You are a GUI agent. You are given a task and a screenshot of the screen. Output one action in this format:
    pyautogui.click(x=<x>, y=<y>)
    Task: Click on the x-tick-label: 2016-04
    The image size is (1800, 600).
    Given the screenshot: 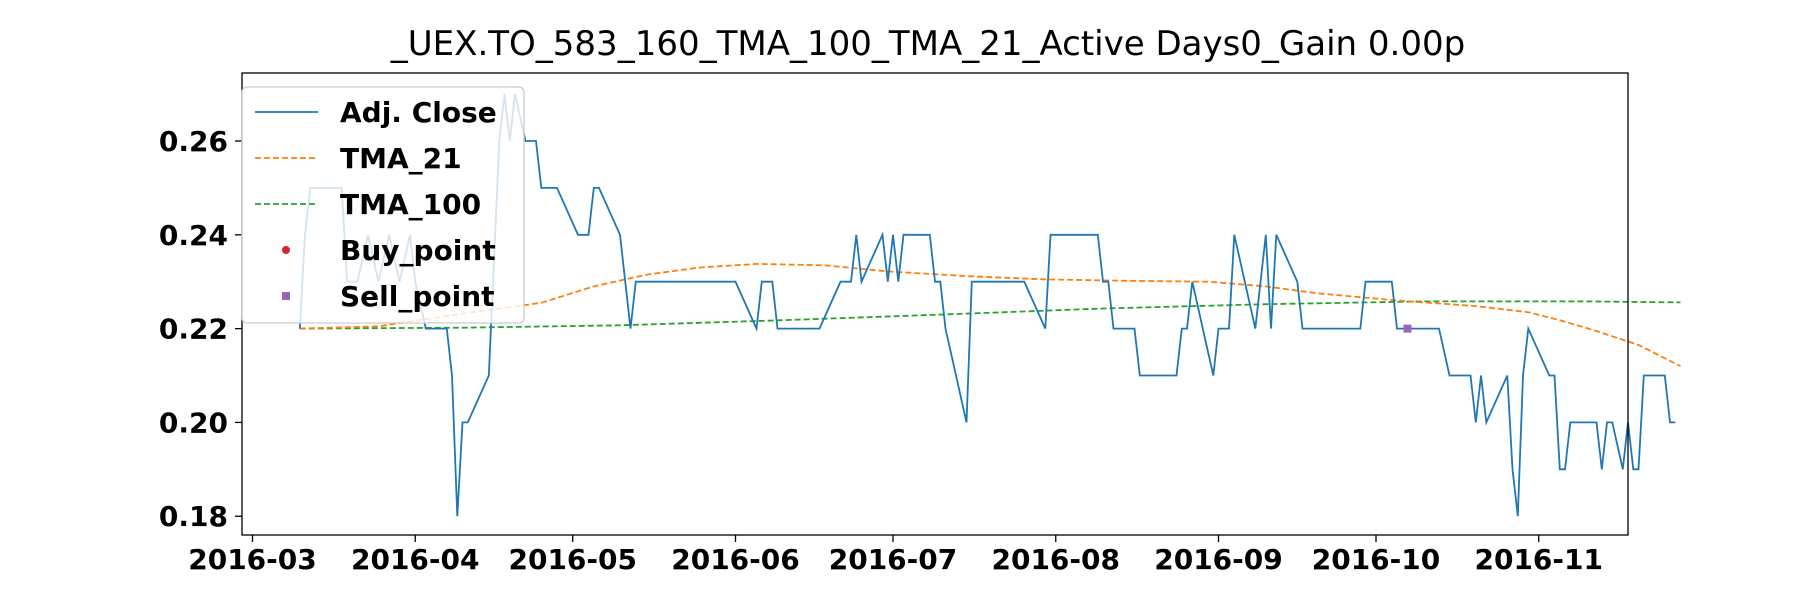 What is the action you would take?
    pyautogui.click(x=415, y=559)
    